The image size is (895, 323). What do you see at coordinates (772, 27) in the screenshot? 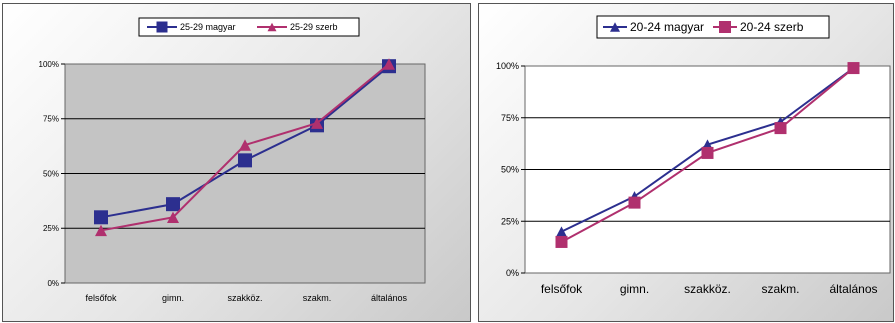
I see `legend-label: 20-24 szerb` at bounding box center [772, 27].